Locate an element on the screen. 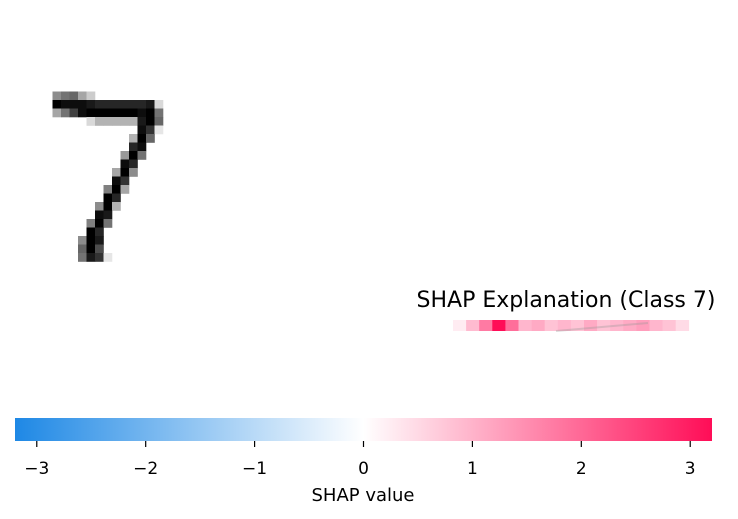 The height and width of the screenshot is (519, 738). input-digit-image is located at coordinates (108, 176).